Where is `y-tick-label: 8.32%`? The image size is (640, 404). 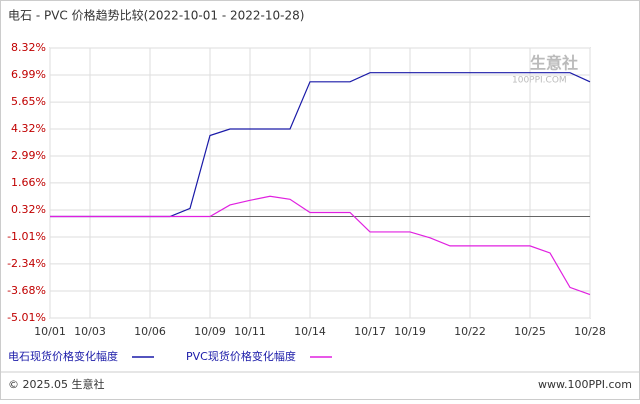 y-tick-label: 8.32% is located at coordinates (28, 47).